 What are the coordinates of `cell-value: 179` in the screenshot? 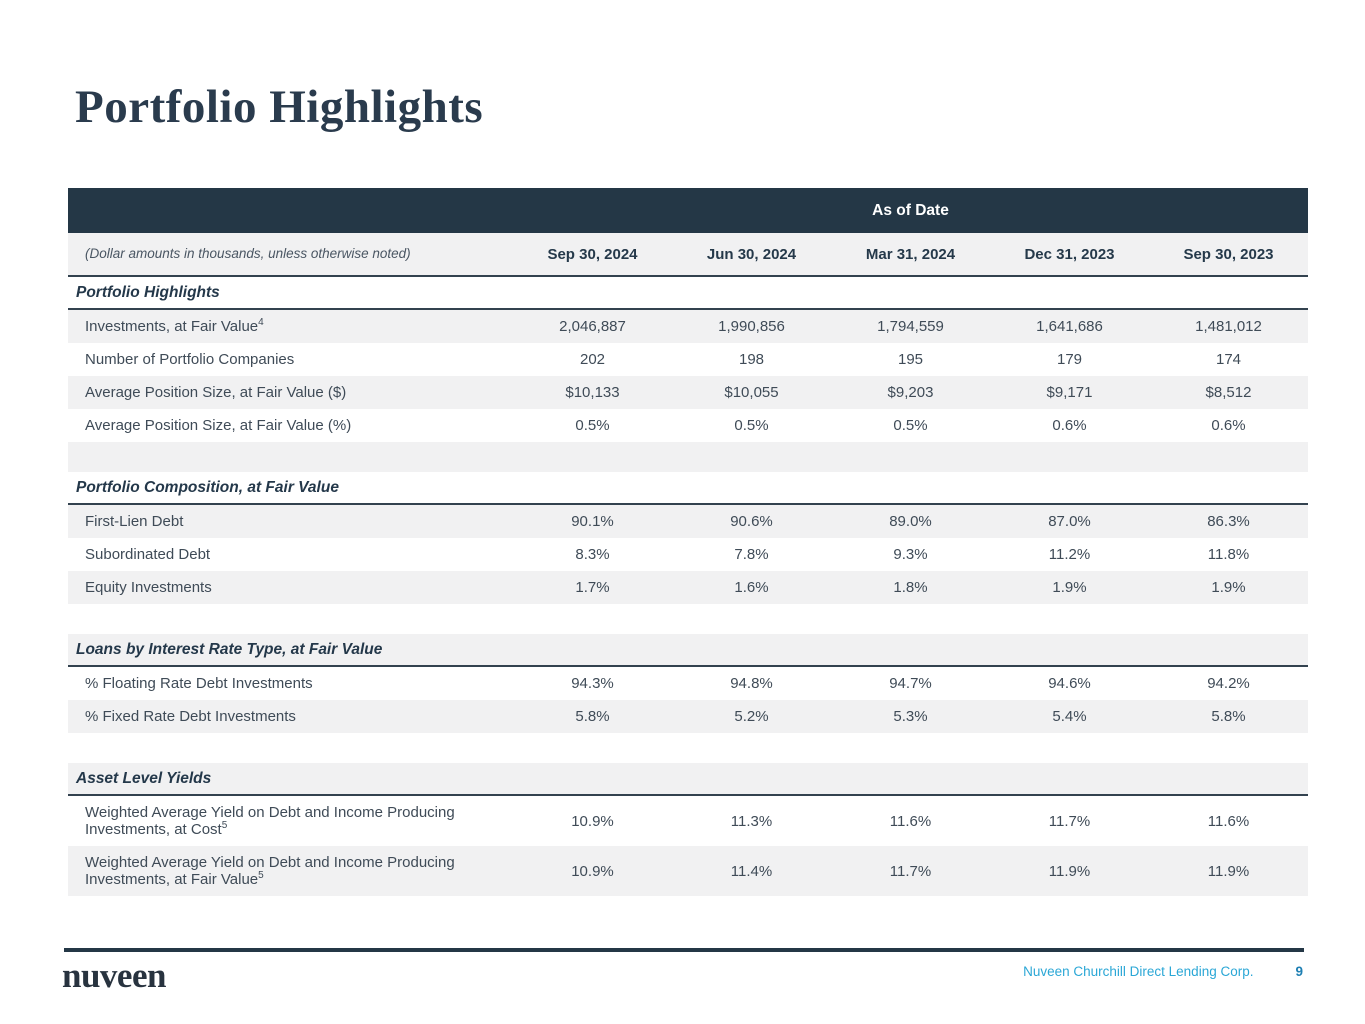 It's located at (1069, 359).